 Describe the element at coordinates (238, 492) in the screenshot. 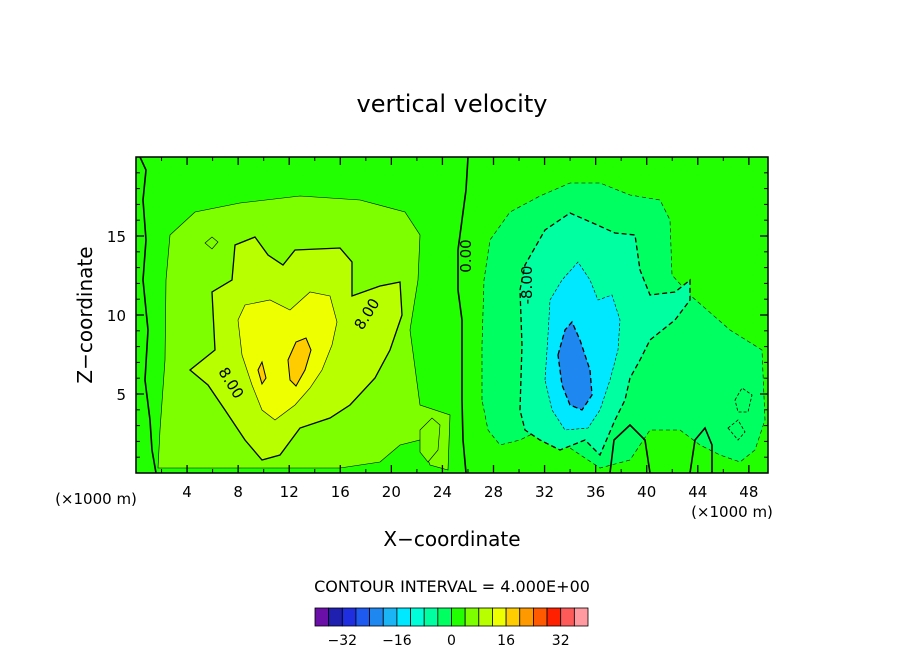

I see `x-tick-label: 8` at that location.